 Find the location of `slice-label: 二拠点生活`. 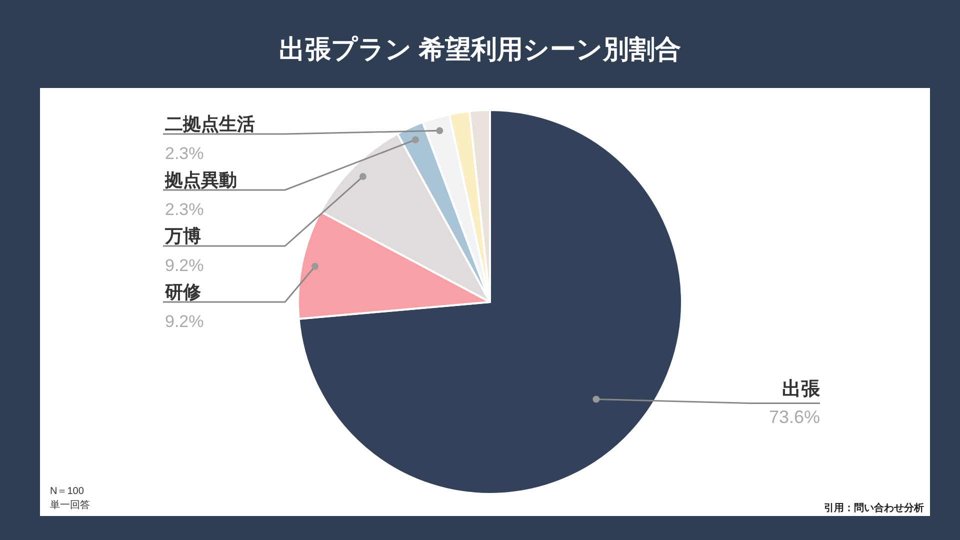

slice-label: 二拠点生活 is located at coordinates (210, 124).